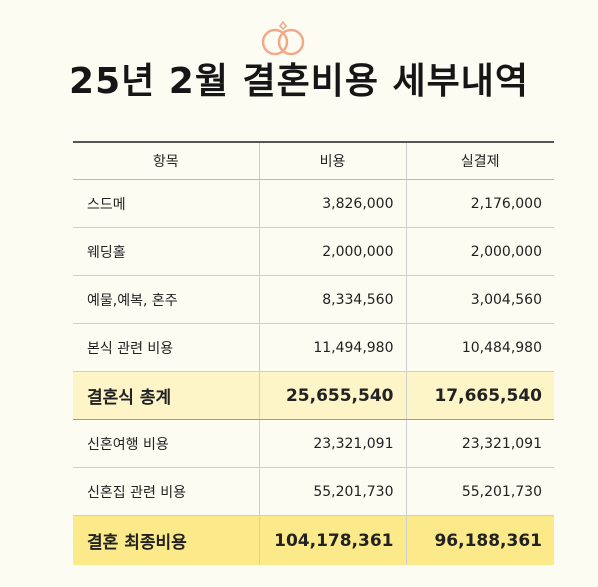 The height and width of the screenshot is (587, 598). I want to click on subtotal-row: 결혼식 총계 25,655,540 17,665,540, so click(313, 395).